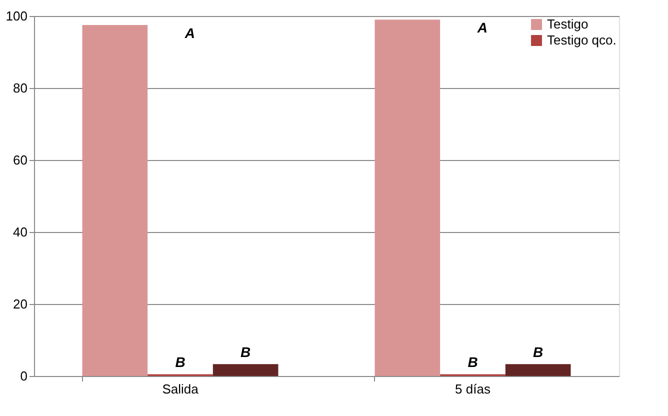 Image resolution: width=668 pixels, height=416 pixels. I want to click on y-tick-label: 60, so click(20, 160).